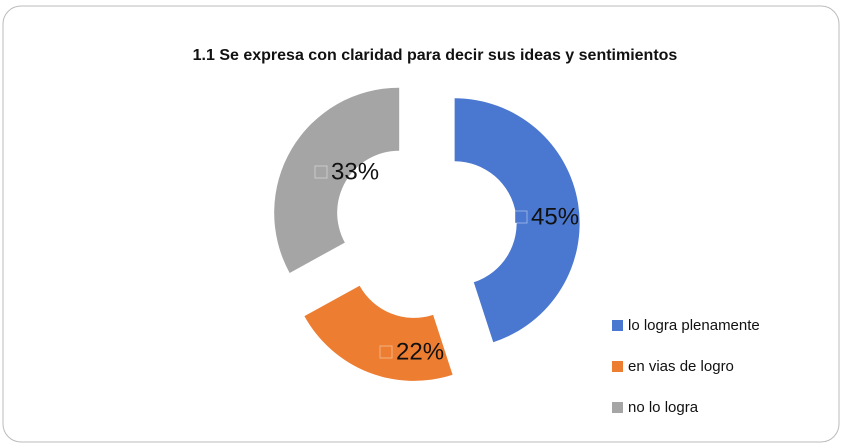 Image resolution: width=843 pixels, height=447 pixels. I want to click on data-label: 45%, so click(555, 216).